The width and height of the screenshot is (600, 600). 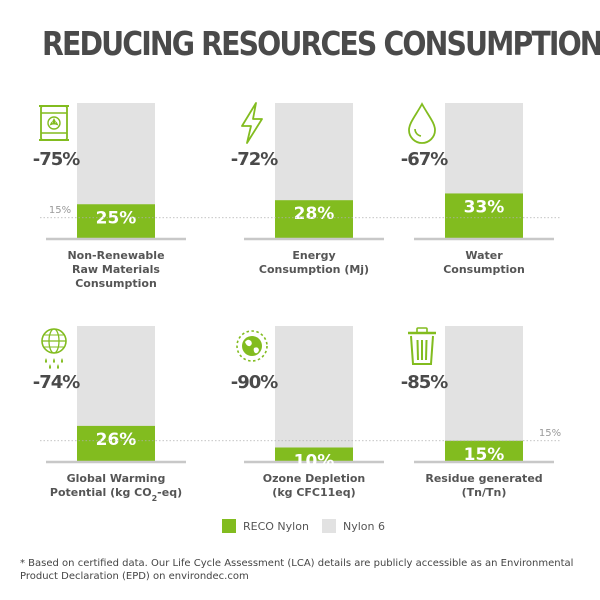 What do you see at coordinates (116, 478) in the screenshot?
I see `category-label-line: Global Warming` at bounding box center [116, 478].